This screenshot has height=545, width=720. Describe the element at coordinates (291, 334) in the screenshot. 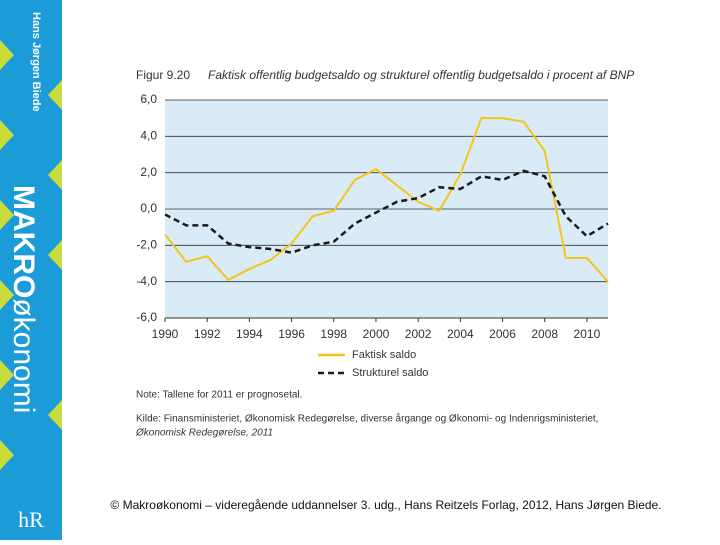

I see `x-tick-label: 1996` at that location.